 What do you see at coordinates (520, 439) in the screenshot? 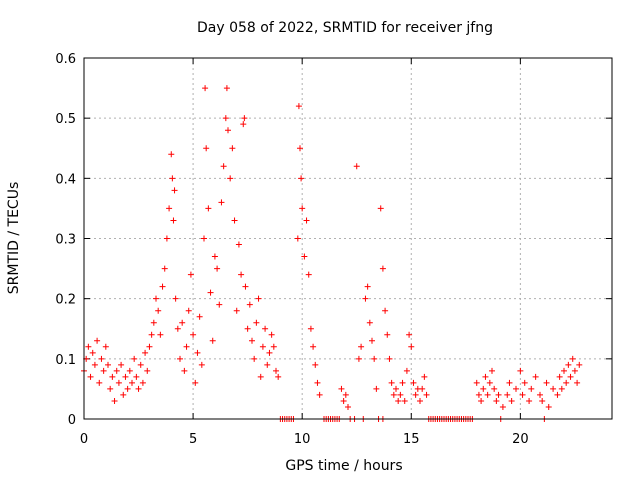
I see `x-tick-label: 20` at bounding box center [520, 439].